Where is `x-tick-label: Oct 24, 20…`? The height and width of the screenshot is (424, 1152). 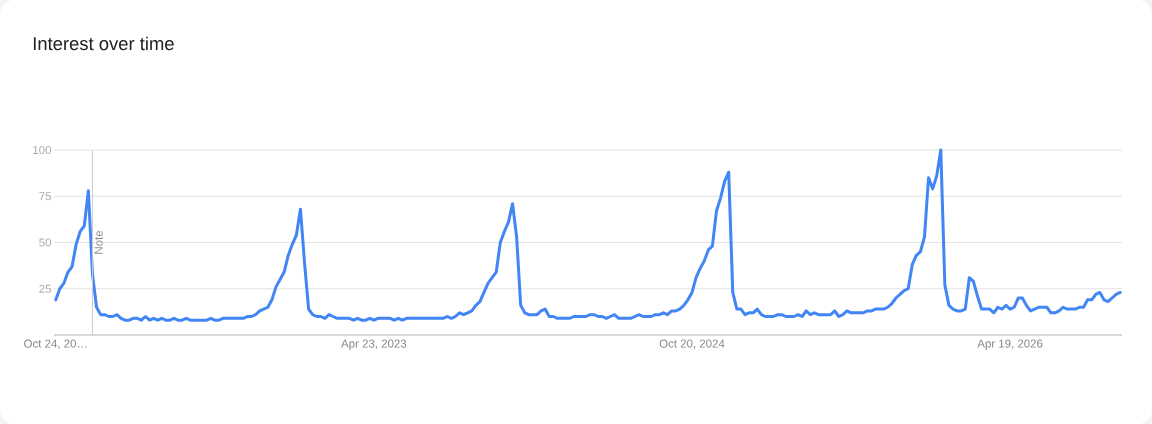
x-tick-label: Oct 24, 20… is located at coordinates (55, 344).